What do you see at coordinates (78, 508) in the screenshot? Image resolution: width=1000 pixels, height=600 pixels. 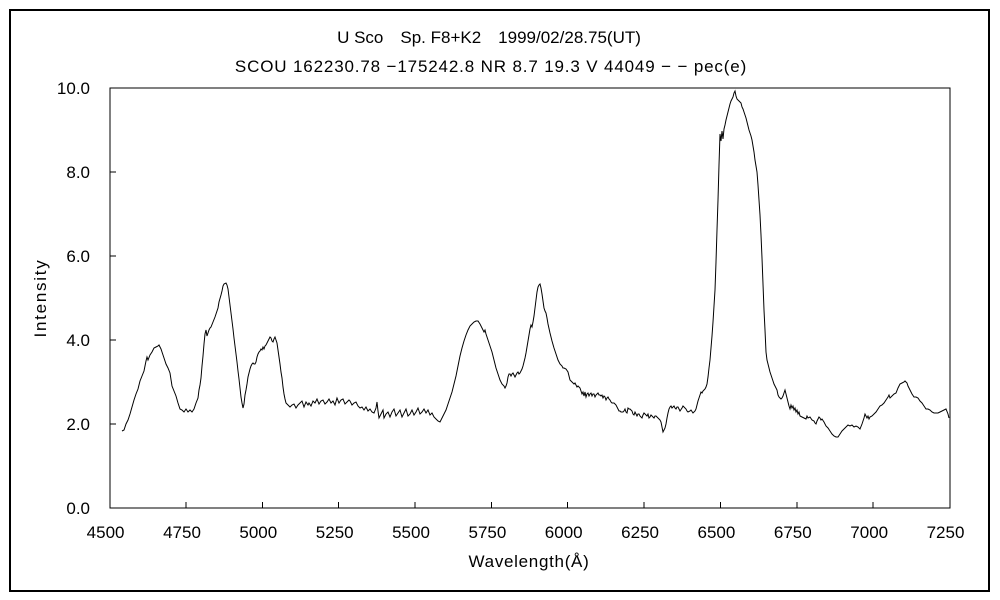 I see `svg-text: 0.0` at bounding box center [78, 508].